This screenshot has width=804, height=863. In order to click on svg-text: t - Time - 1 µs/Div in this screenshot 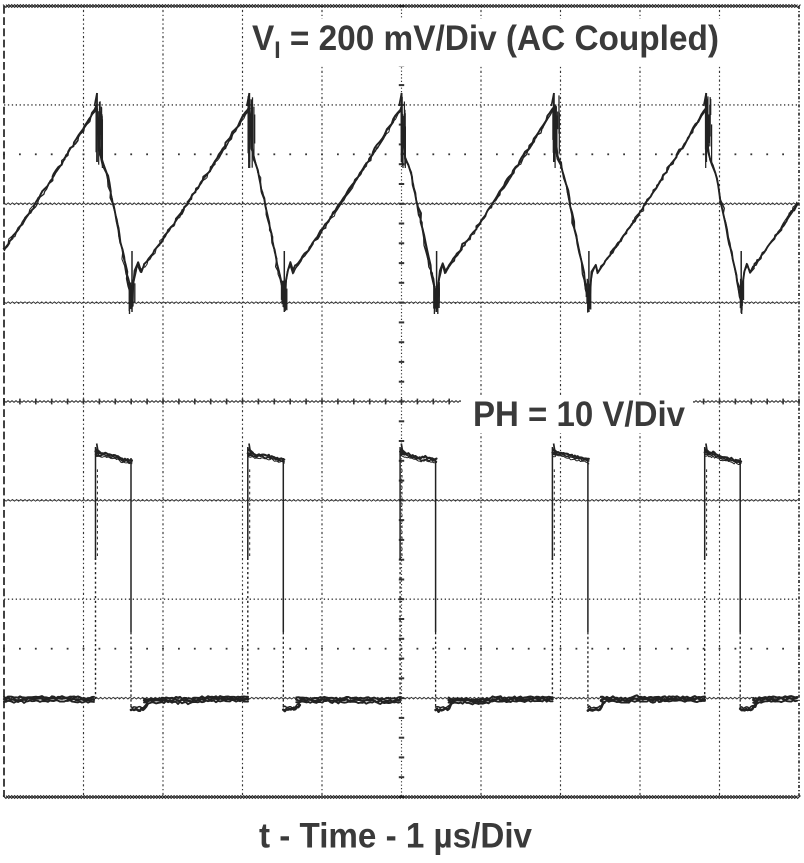, I will do `click(395, 836)`.